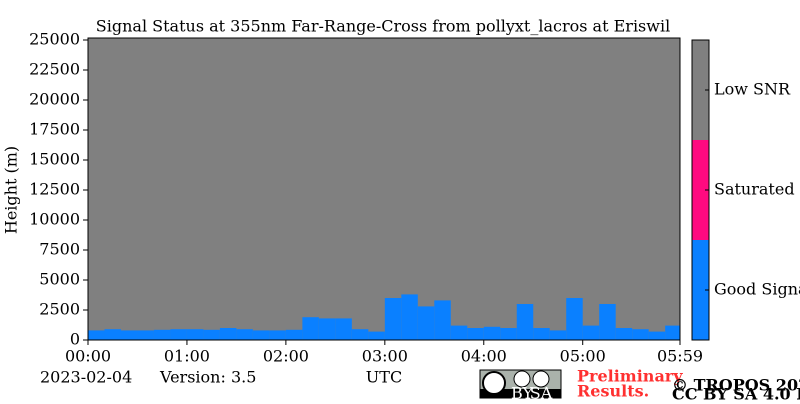 This screenshot has height=404, width=800. I want to click on y-tick-label: 15000, so click(54, 159).